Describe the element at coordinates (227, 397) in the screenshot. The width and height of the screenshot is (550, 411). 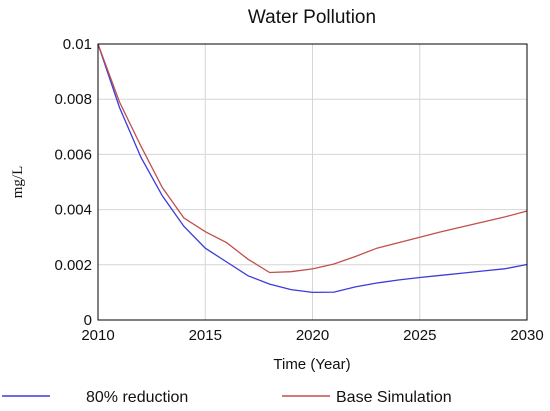
I see `legend: 80% reduction Base Simulation` at that location.